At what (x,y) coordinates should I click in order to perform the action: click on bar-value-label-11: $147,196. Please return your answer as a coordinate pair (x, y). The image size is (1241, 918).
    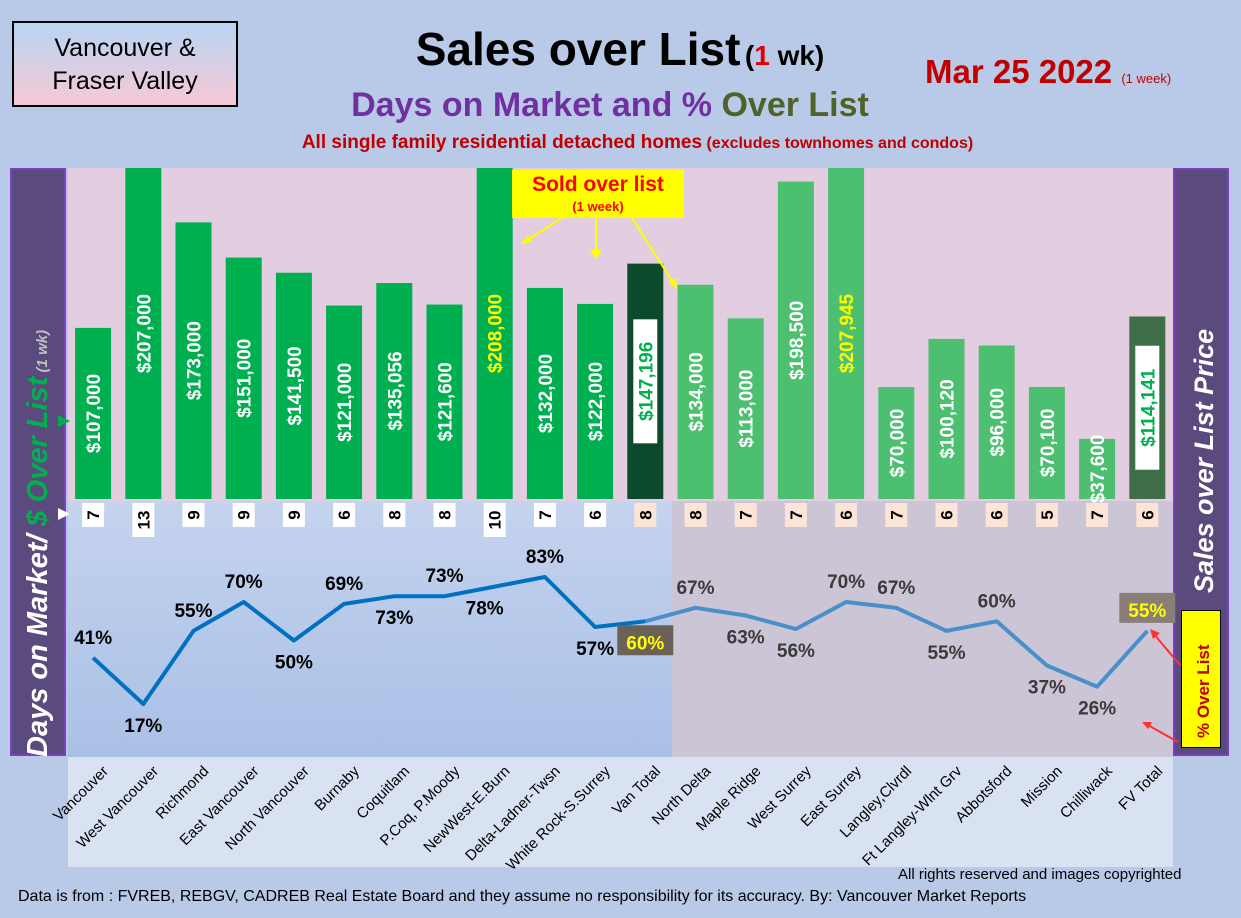
    Looking at the image, I should click on (646, 381).